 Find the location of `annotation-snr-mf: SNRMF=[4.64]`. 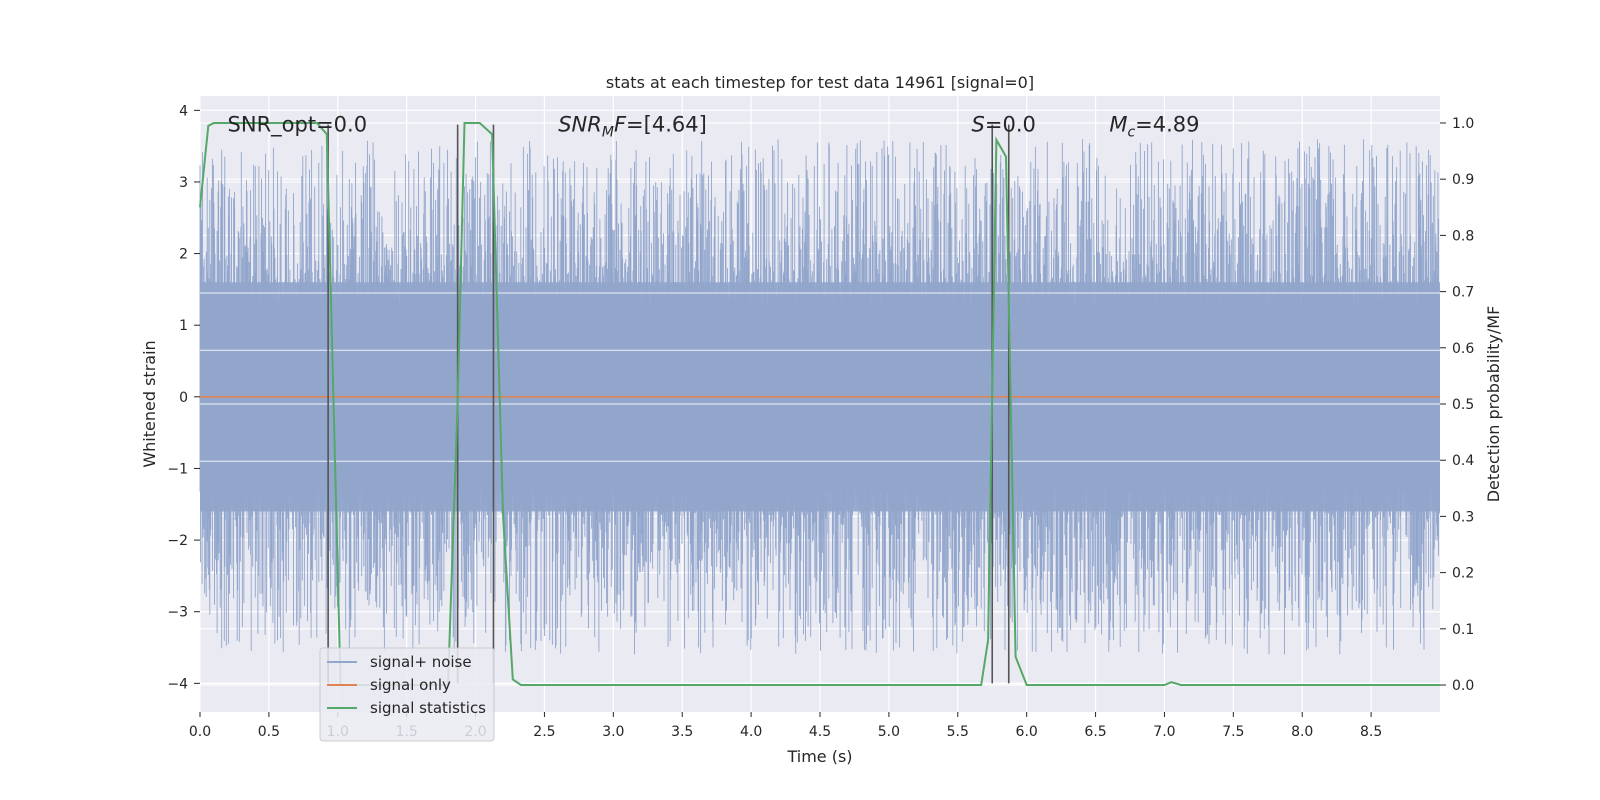

annotation-snr-mf: SNRMF=[4.64] is located at coordinates (632, 127).